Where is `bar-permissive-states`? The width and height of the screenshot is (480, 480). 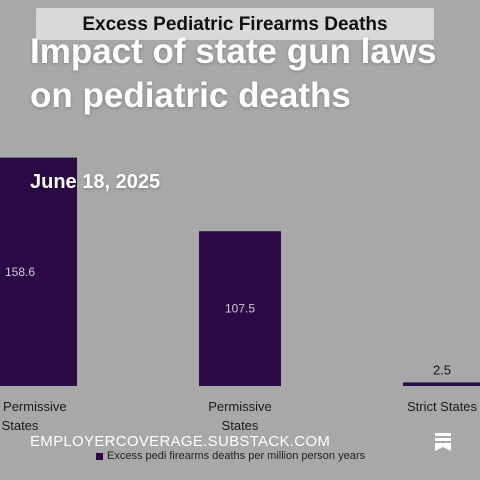
bar-permissive-states is located at coordinates (240, 308).